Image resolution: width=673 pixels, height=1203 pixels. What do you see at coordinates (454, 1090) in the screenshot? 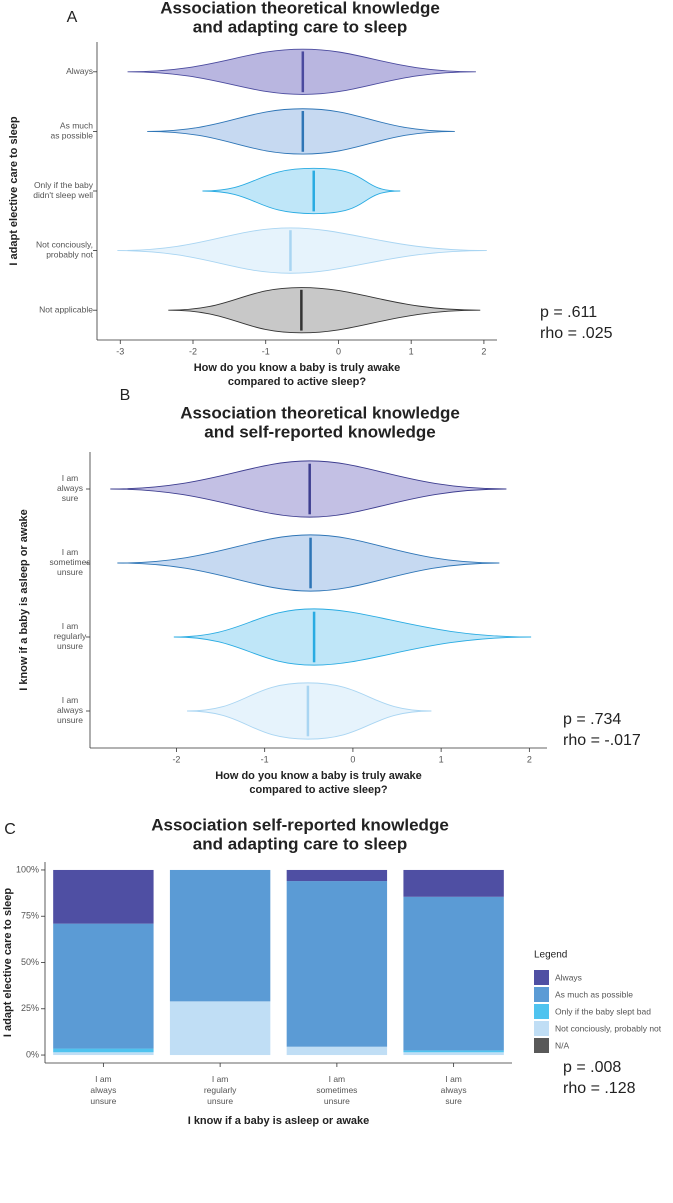
I see `x-tick-label: I am always sure` at bounding box center [454, 1090].